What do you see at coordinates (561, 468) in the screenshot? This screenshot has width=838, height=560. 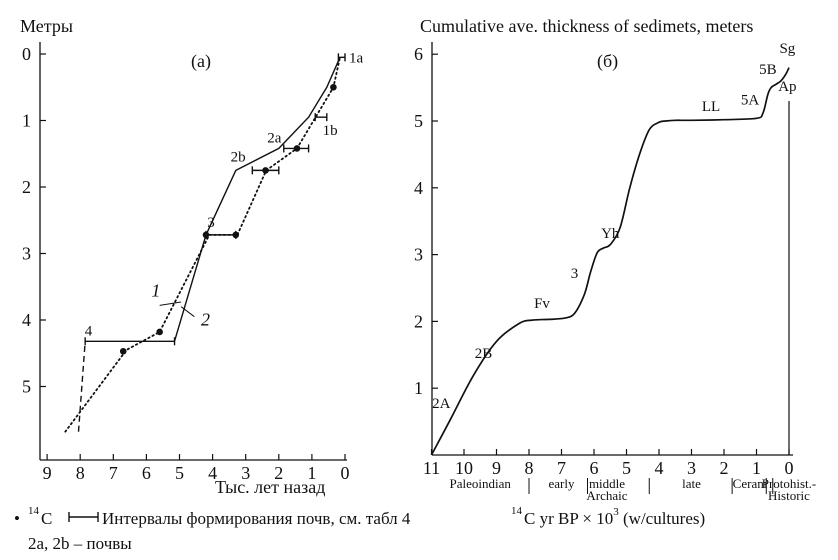 I see `panel-b-x-tick-label: 7` at bounding box center [561, 468].